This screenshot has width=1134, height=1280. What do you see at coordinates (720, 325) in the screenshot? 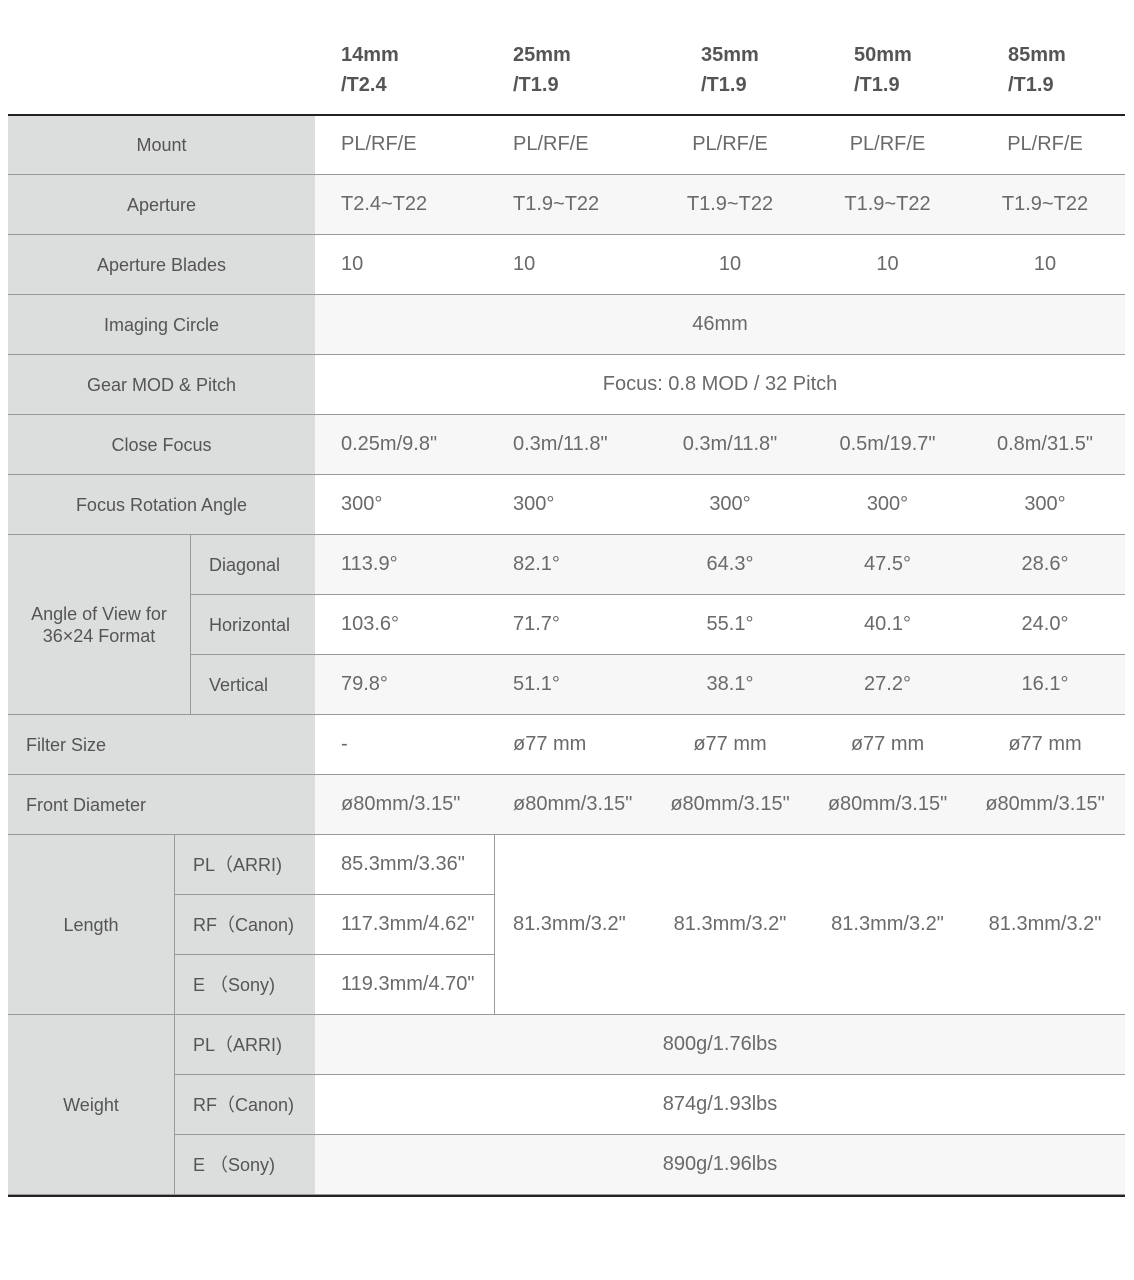
I see `spec-value: 46mm` at bounding box center [720, 325].